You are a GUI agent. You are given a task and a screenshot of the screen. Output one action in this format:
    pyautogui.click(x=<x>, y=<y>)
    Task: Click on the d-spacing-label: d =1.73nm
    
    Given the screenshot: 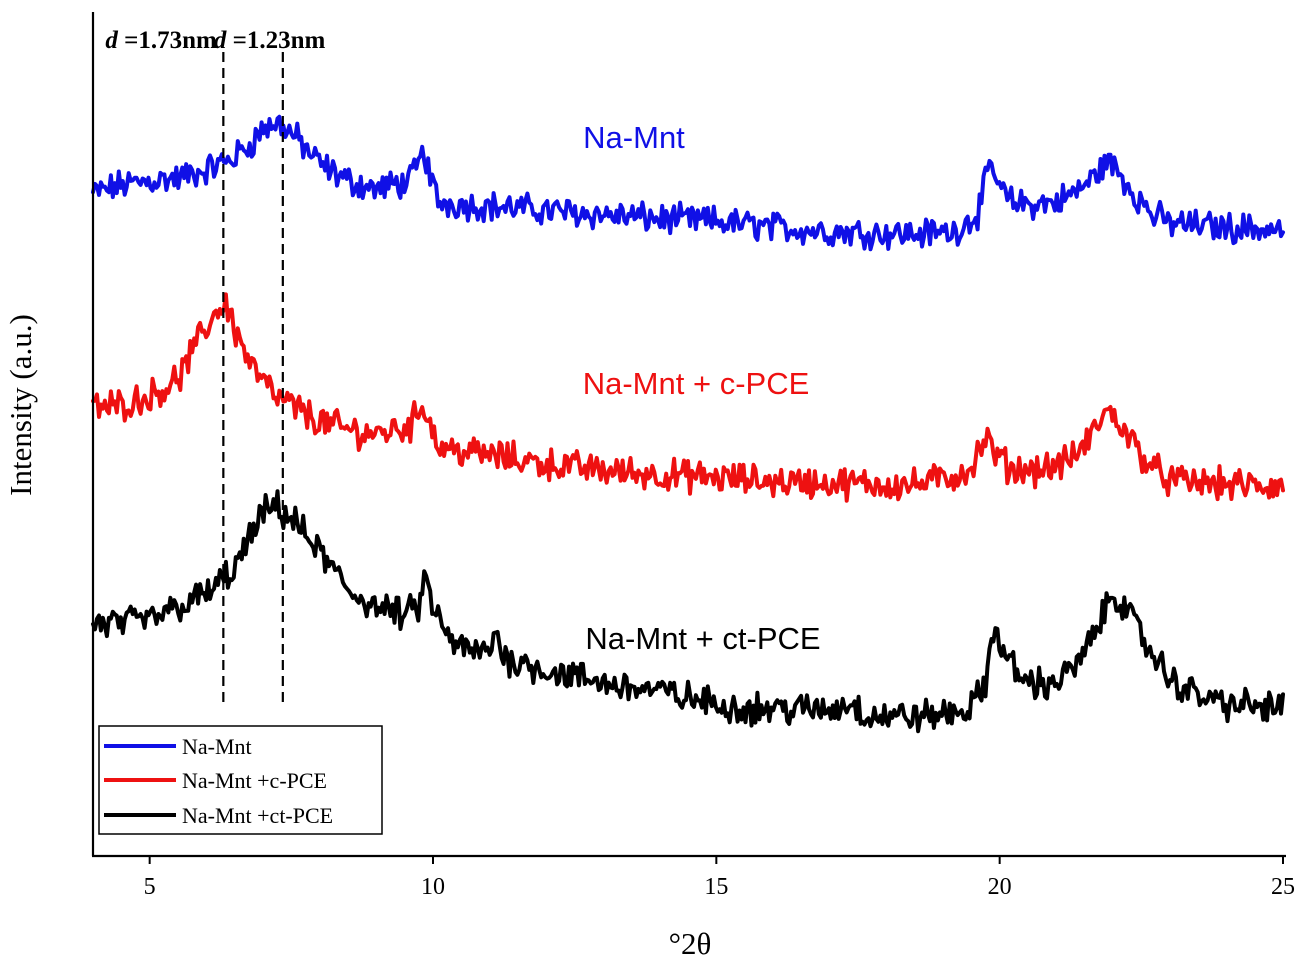 What is the action you would take?
    pyautogui.click(x=161, y=40)
    